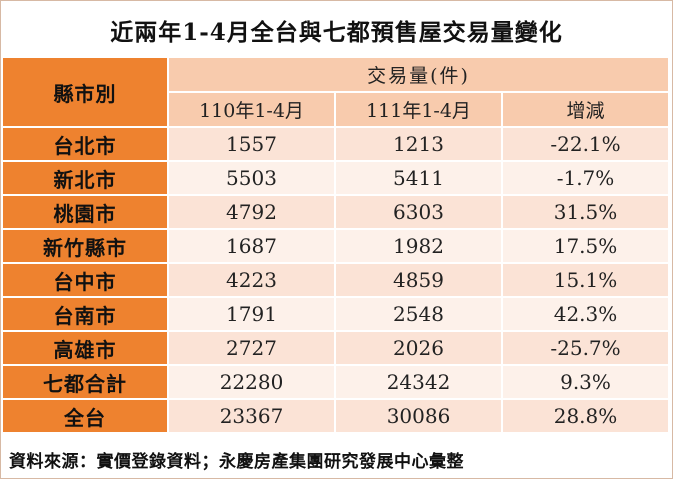 This screenshot has height=487, width=675. What do you see at coordinates (587, 213) in the screenshot?
I see `change-cell: 31.5%` at bounding box center [587, 213].